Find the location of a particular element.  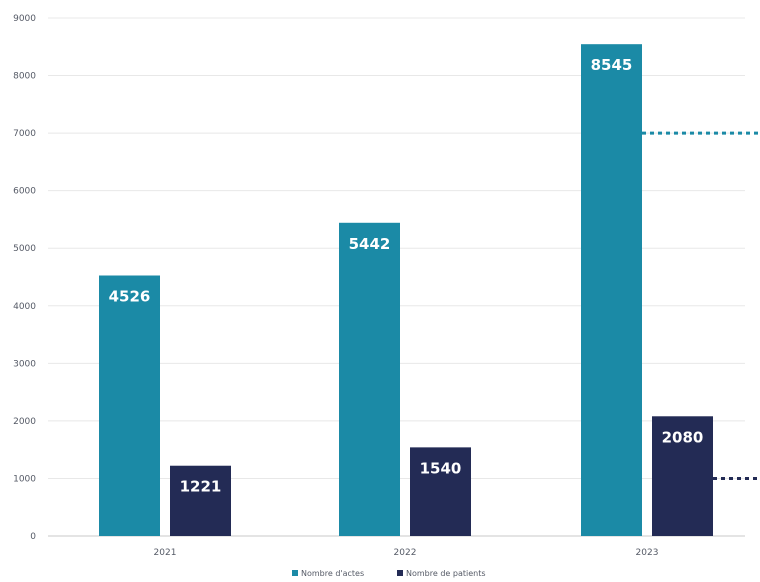

y-tick-label: 5000 is located at coordinates (24, 249).